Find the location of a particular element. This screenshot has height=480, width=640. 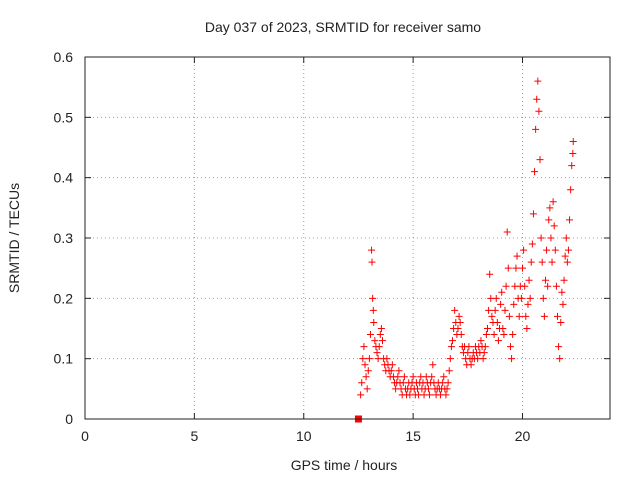

y-tick-label: 0.3 is located at coordinates (64, 238).